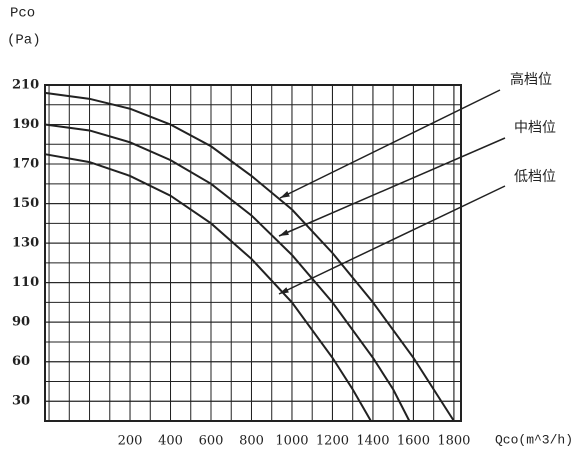 This screenshot has width=574, height=457. Describe the element at coordinates (25, 203) in the screenshot. I see `y-tick-label: 150` at that location.